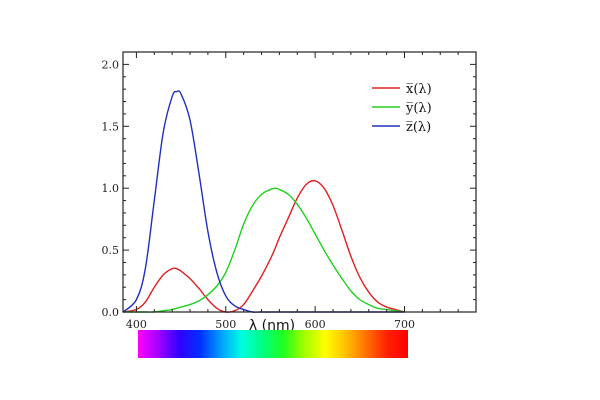 The width and height of the screenshot is (600, 400). I want to click on visible-spectrum-bar, so click(273, 344).